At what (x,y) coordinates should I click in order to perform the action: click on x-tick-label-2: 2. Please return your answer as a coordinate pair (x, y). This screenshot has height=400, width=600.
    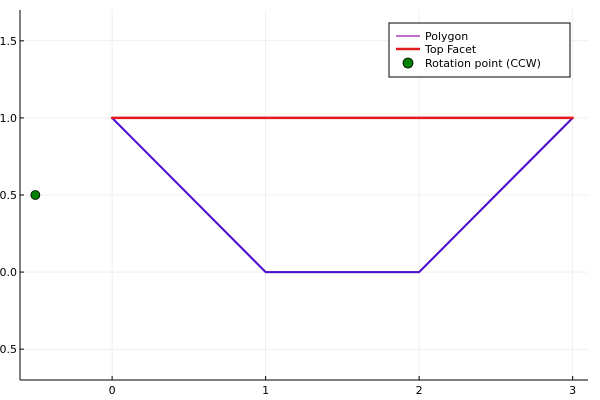
    Looking at the image, I should click on (419, 390).